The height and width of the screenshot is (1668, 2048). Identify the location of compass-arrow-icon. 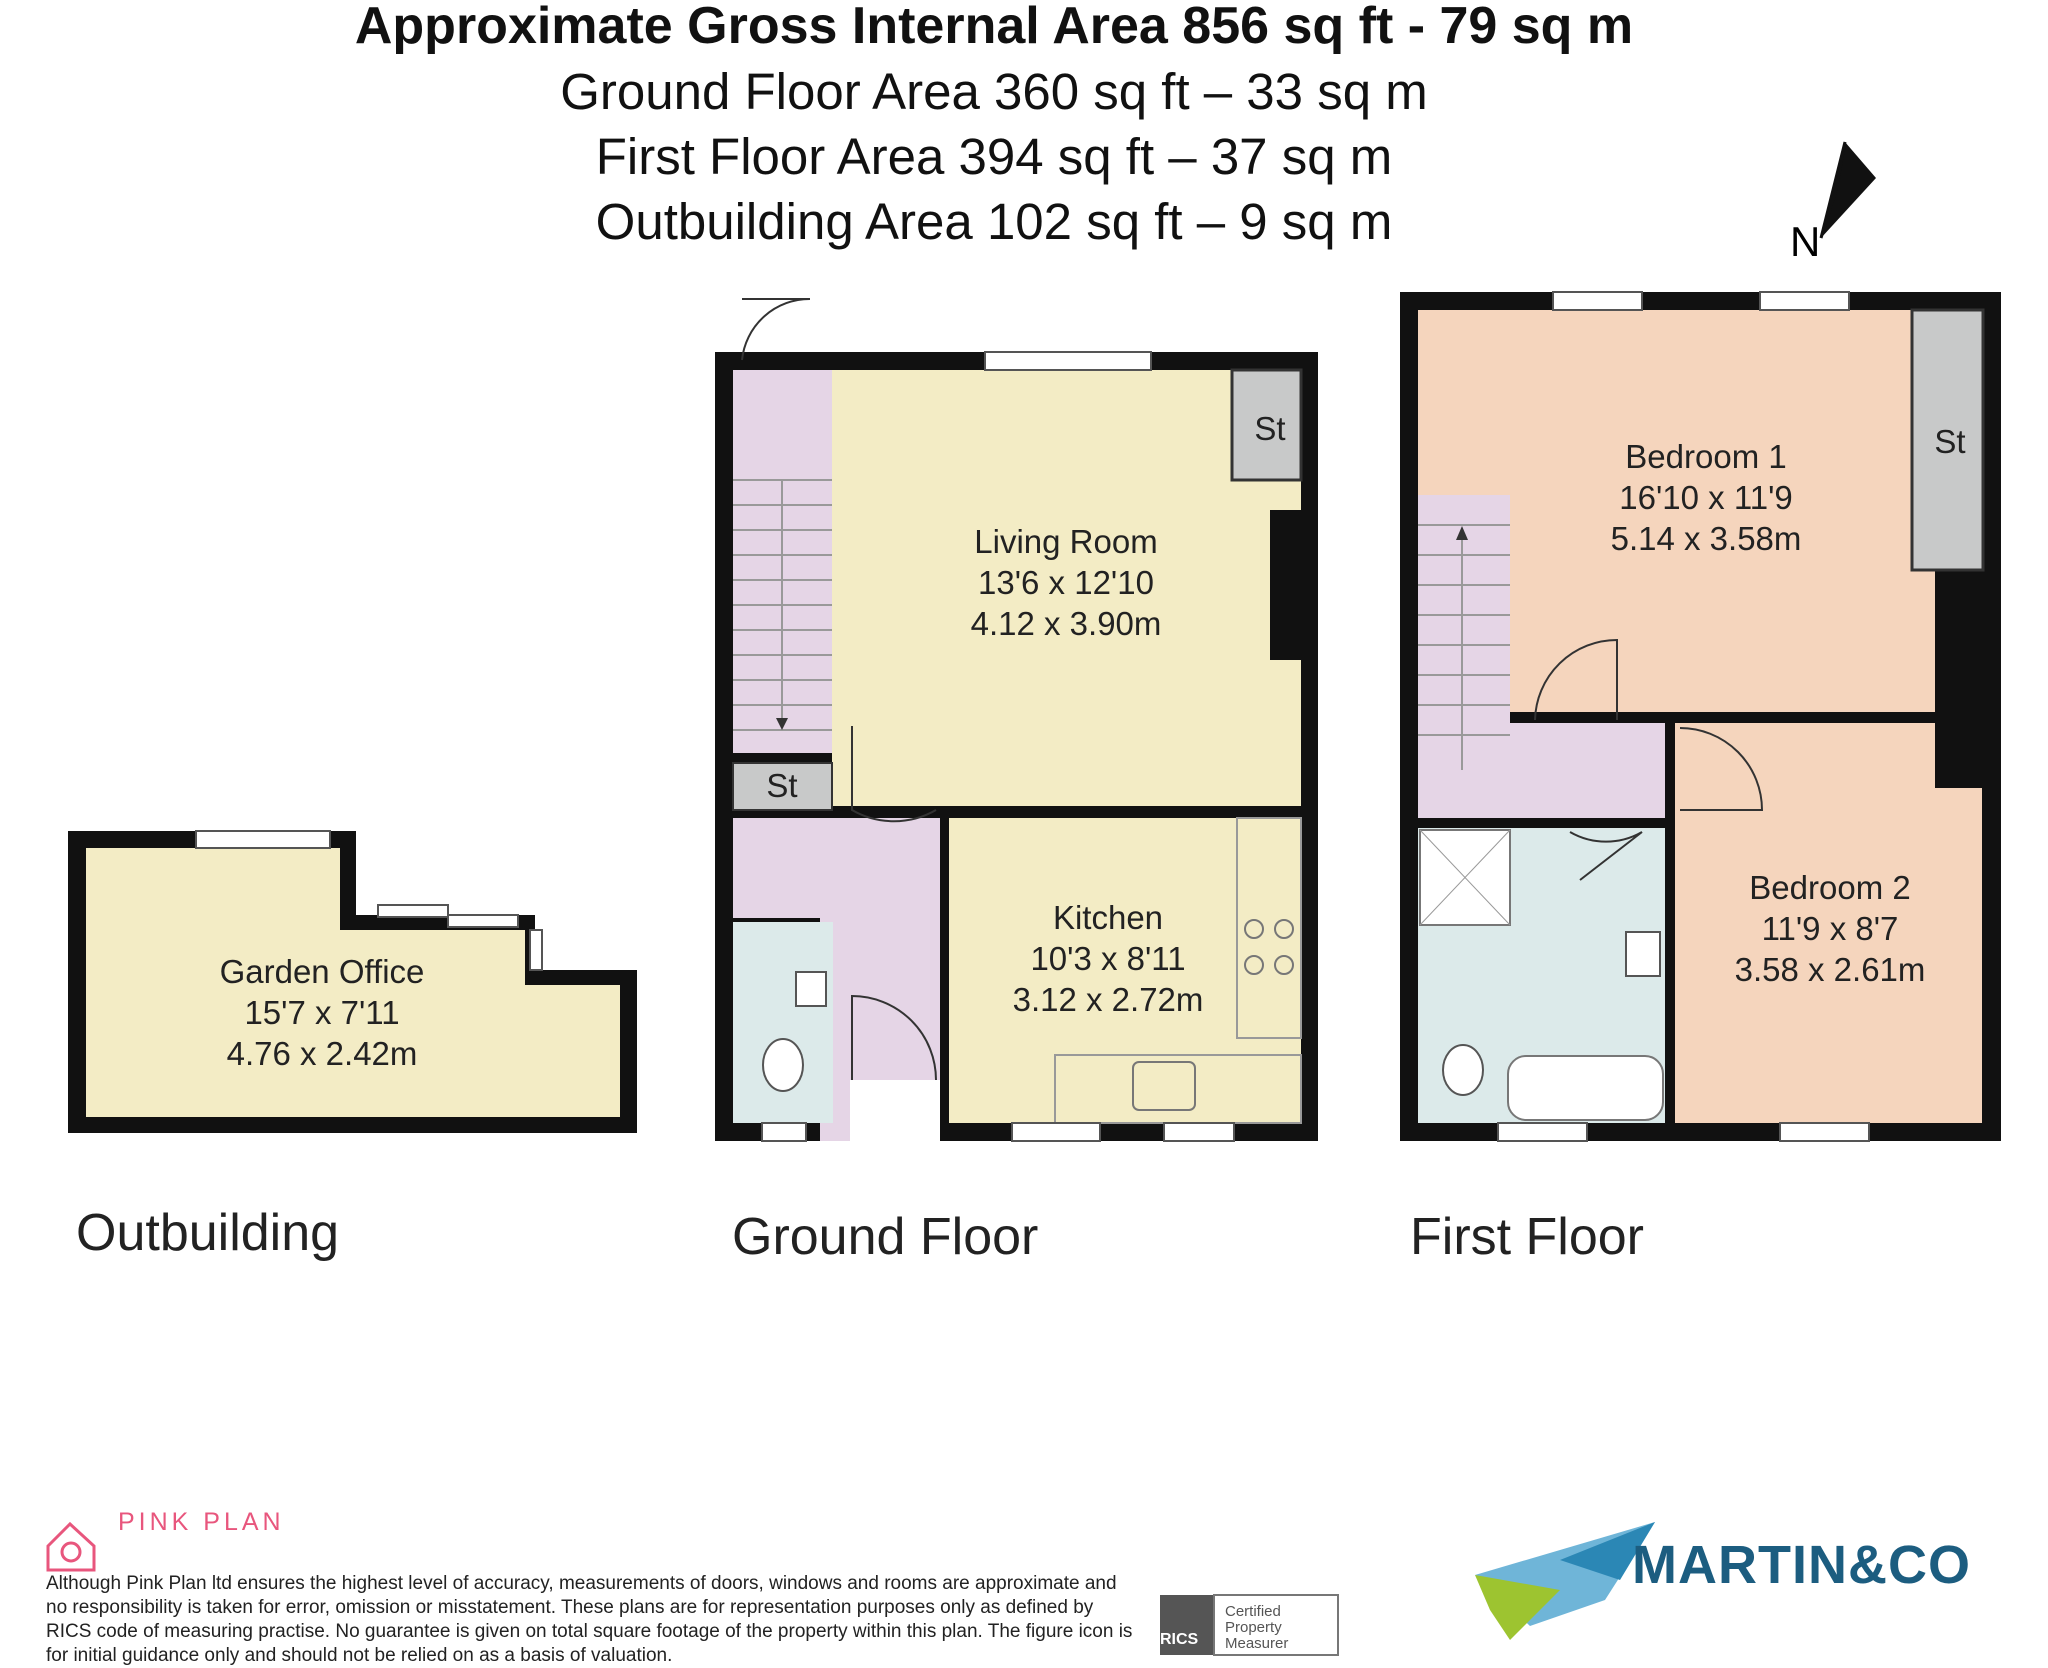
(1848, 190).